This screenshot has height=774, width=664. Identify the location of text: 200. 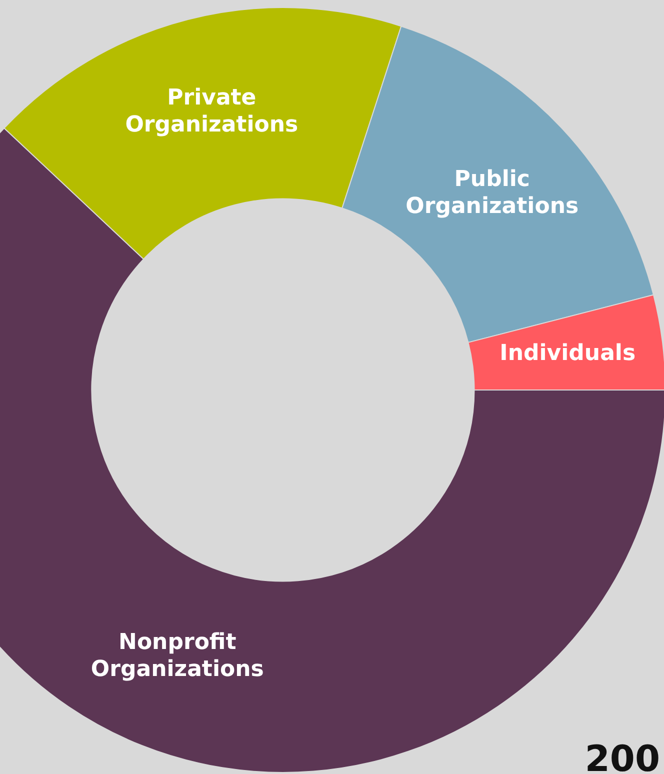
(622, 756).